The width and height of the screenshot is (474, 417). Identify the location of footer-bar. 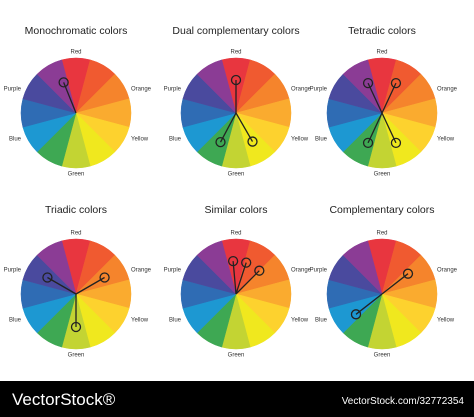
(237, 399).